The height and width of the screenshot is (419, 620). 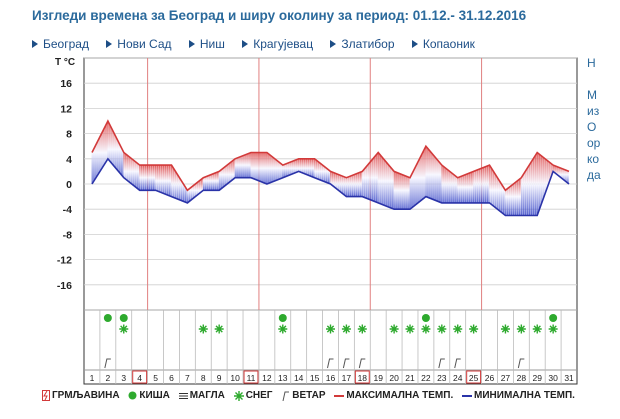 I want to click on legend-max-temp: МАКСИМАЛНА ТЕМП., so click(x=393, y=395).